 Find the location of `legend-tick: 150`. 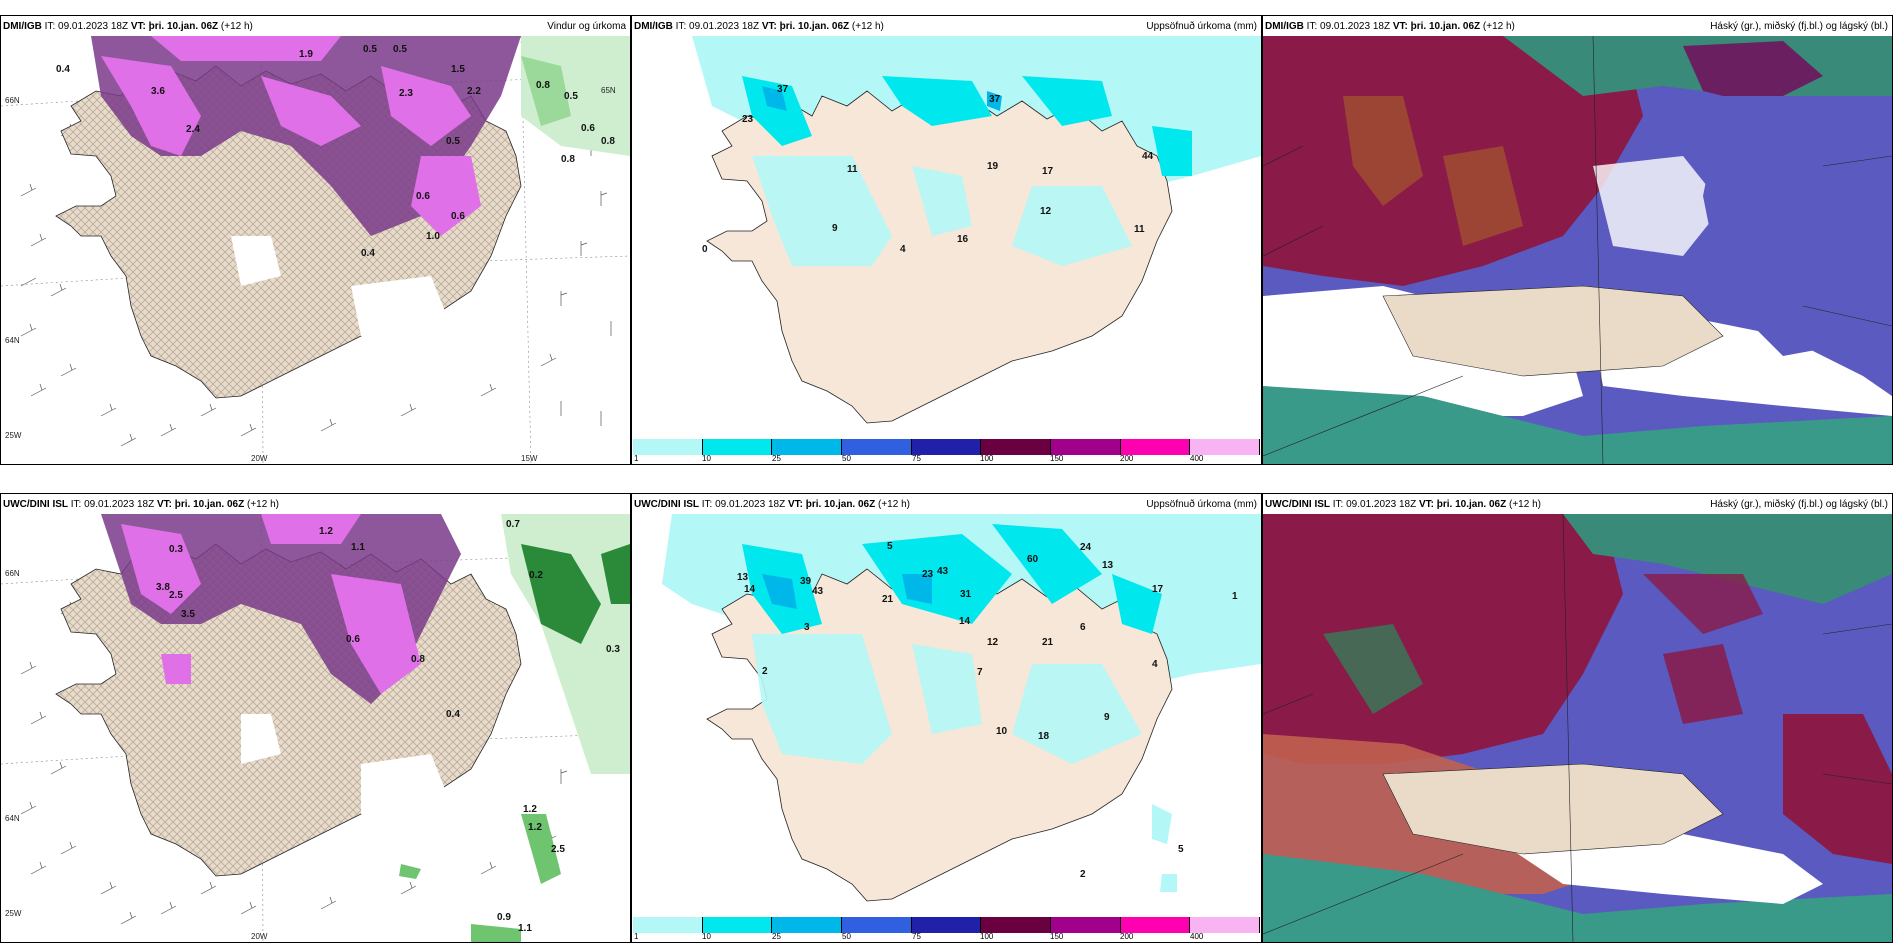

legend-tick: 150 is located at coordinates (1057, 458).